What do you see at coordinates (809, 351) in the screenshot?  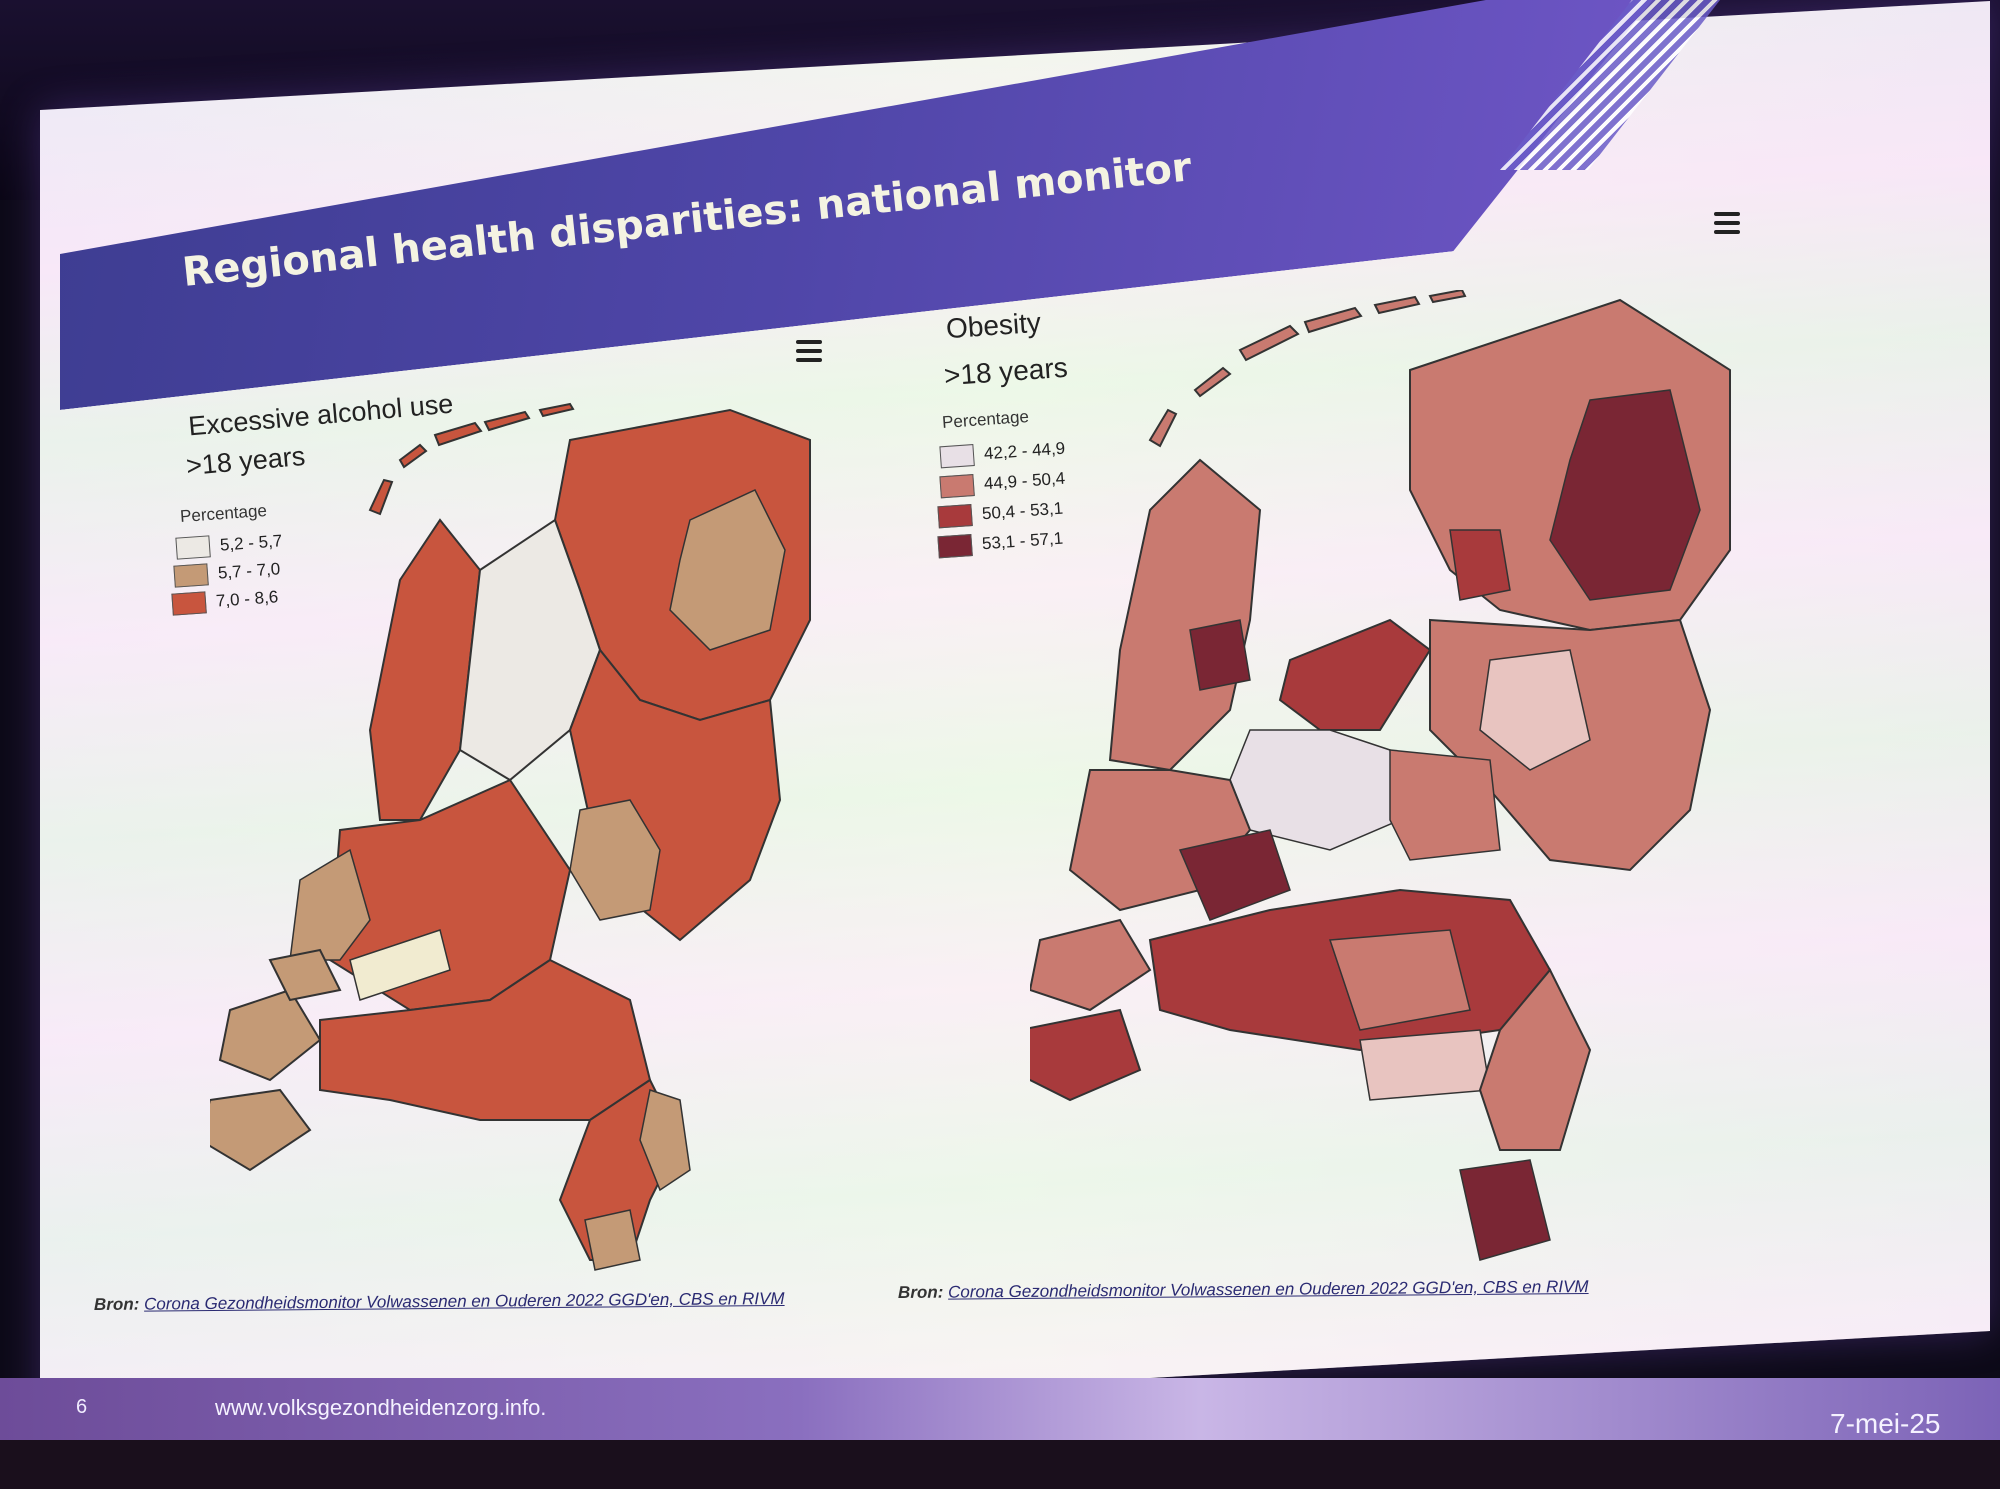 I see `left-map-menu-icon` at bounding box center [809, 351].